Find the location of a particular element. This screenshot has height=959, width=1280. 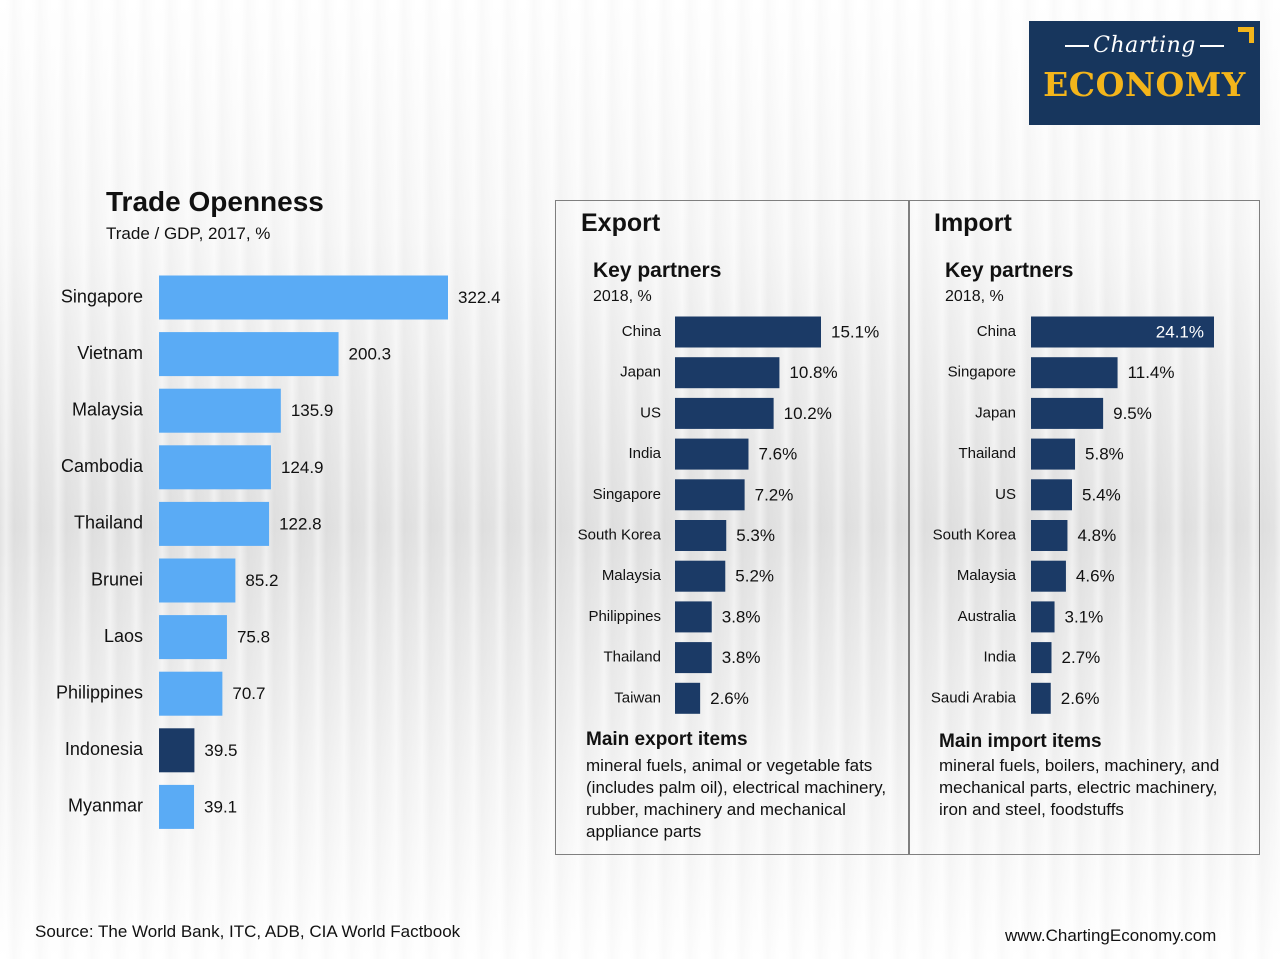

import-bar-saudi-arabia is located at coordinates (1041, 698).